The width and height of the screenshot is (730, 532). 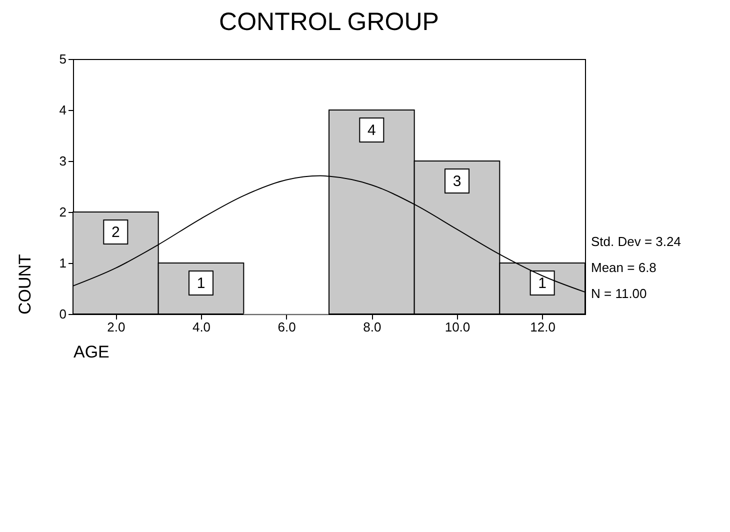 I want to click on x-axis-title: AGE, so click(x=92, y=352).